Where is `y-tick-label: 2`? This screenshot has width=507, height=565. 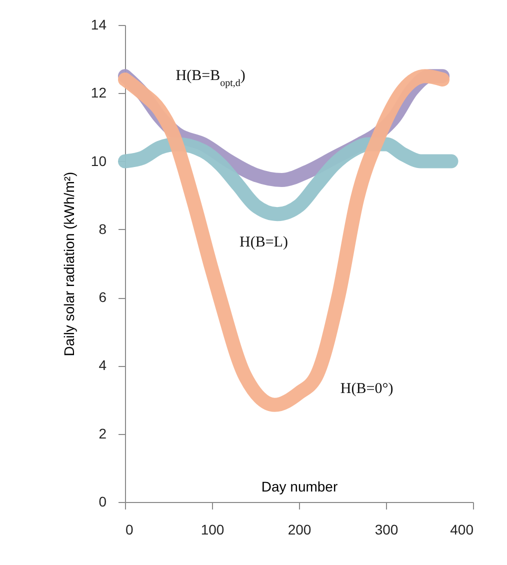 y-tick-label: 2 is located at coordinates (102, 433).